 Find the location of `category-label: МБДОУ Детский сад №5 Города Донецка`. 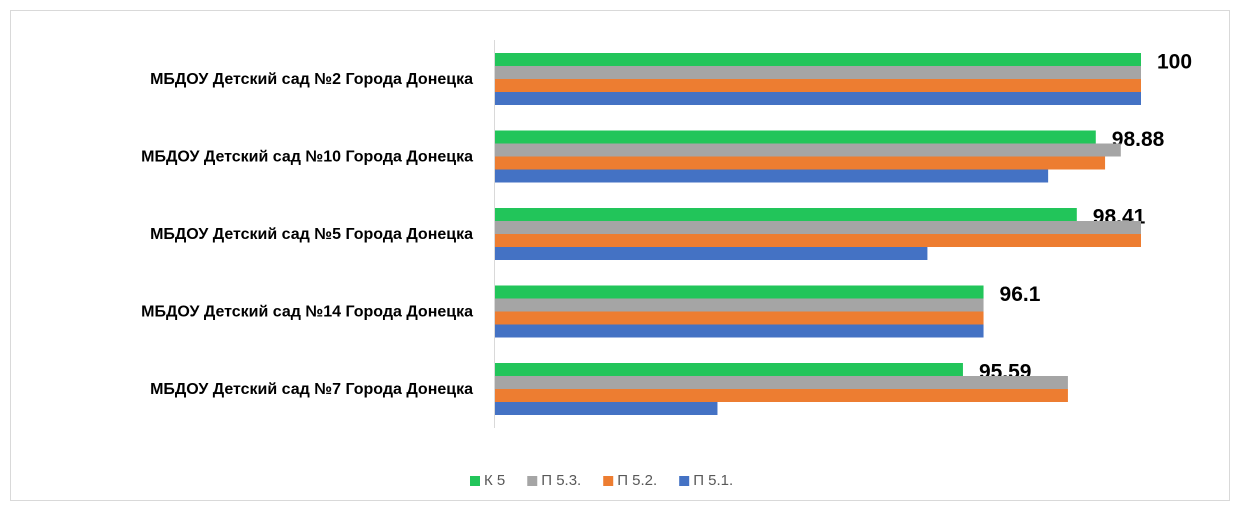

category-label: МБДОУ Детский сад №5 Города Донецка is located at coordinates (311, 234).